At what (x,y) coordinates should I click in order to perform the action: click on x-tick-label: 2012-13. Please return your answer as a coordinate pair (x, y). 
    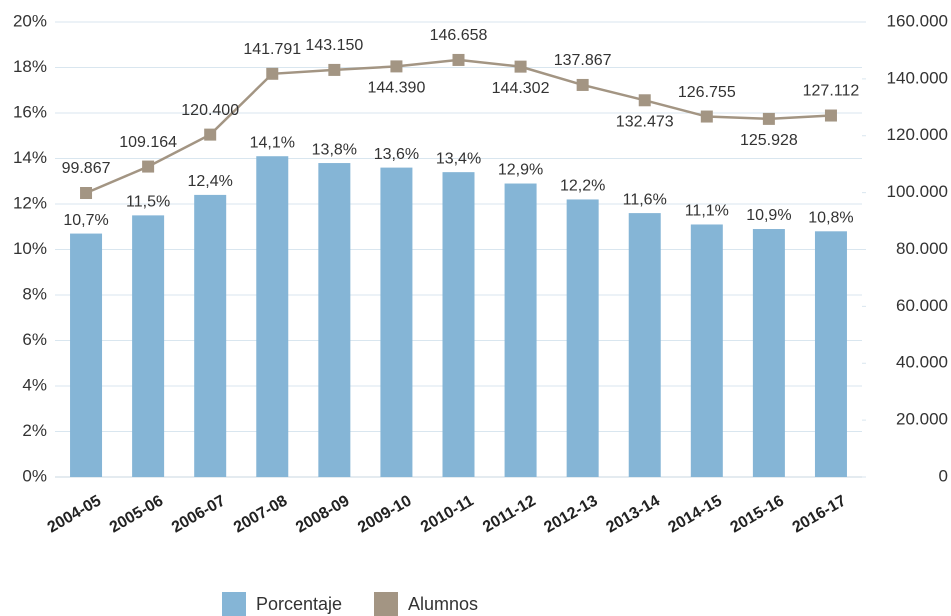
    Looking at the image, I should click on (570, 514).